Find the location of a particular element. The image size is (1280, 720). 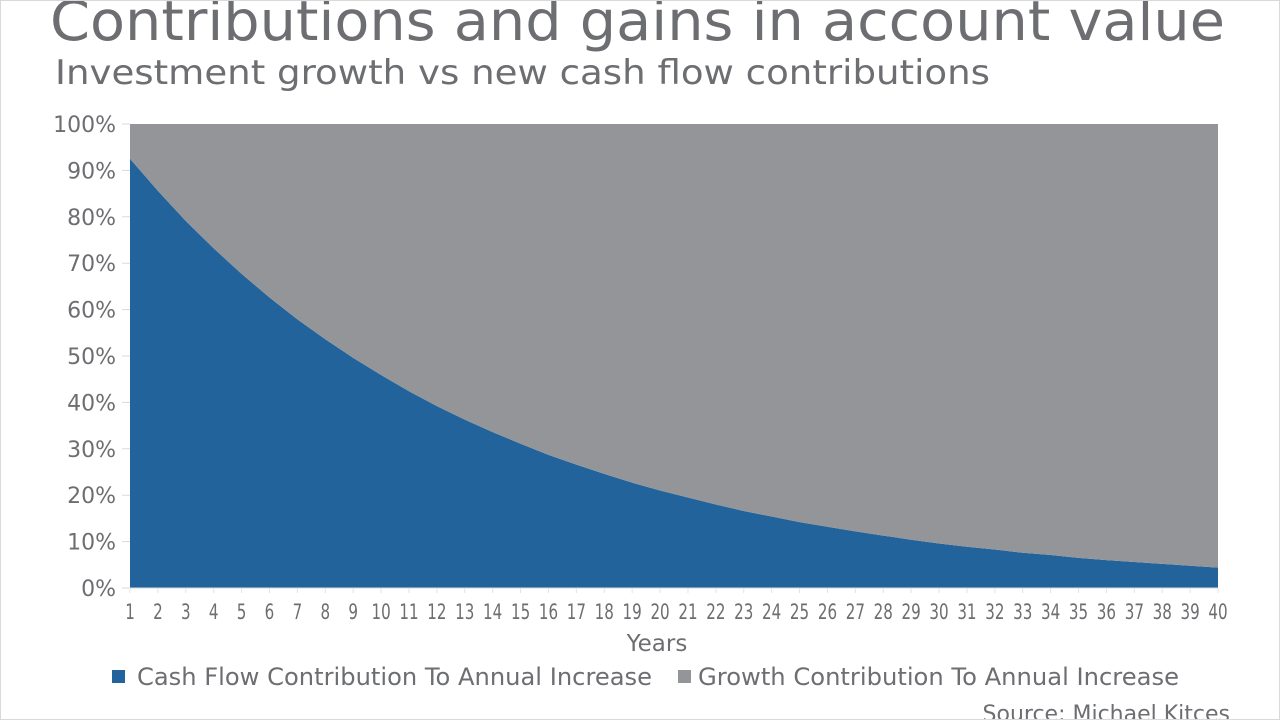

x-tick-label: 25 is located at coordinates (799, 613).